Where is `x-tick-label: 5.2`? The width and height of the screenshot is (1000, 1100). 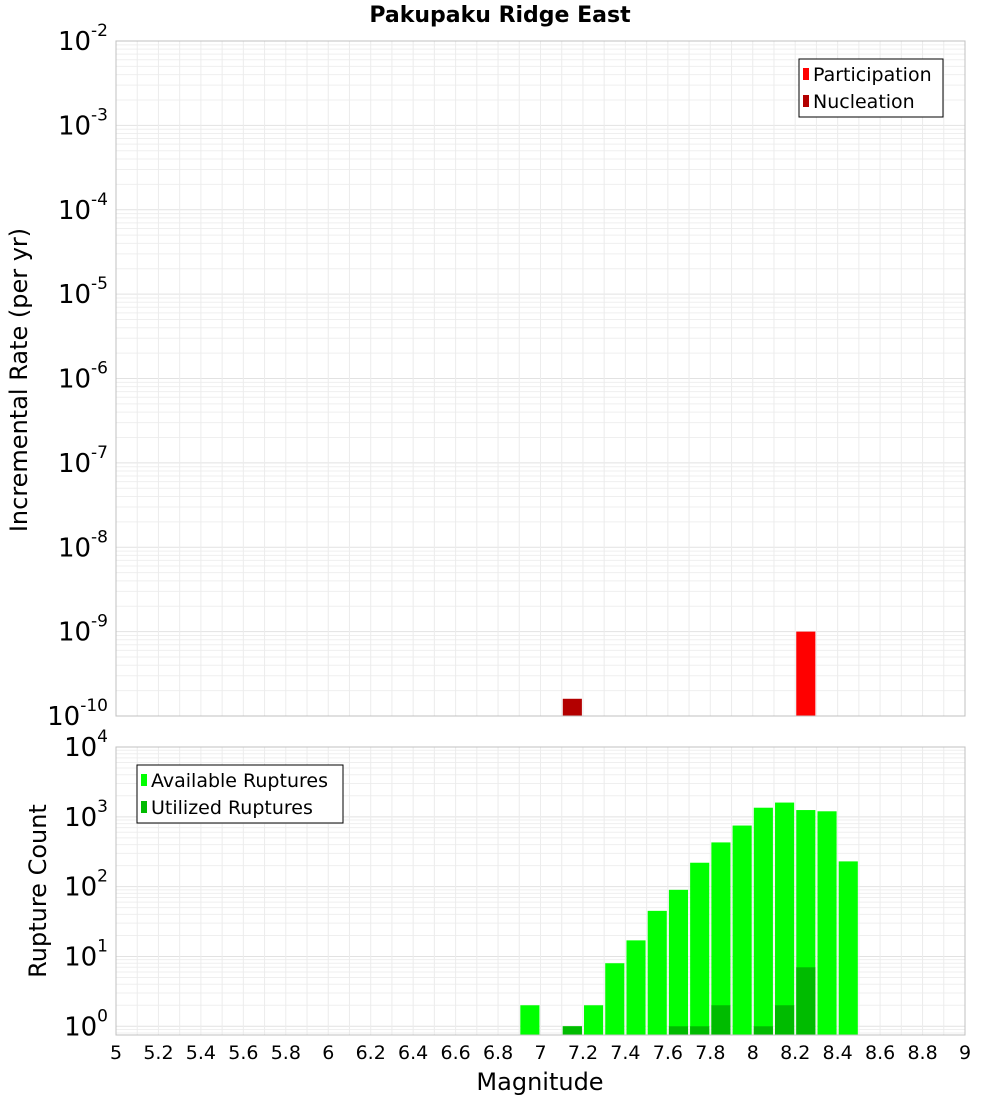
x-tick-label: 5.2 is located at coordinates (158, 1053).